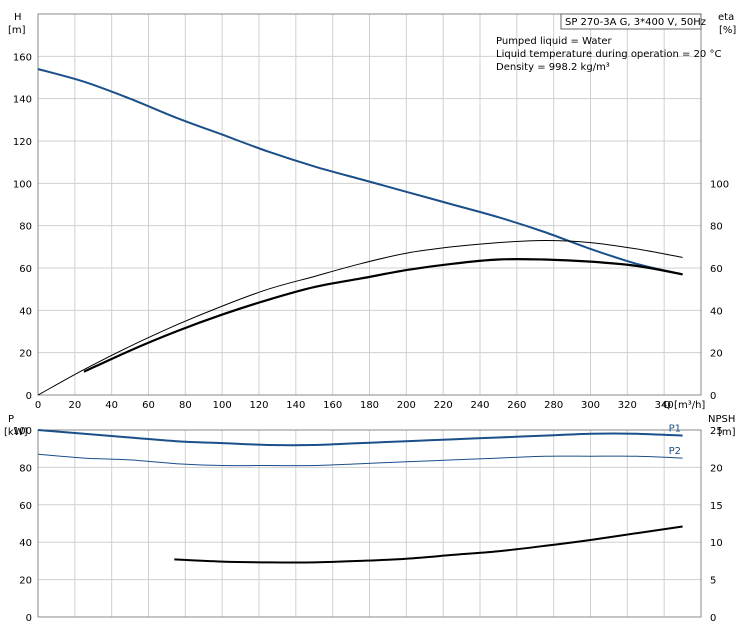 This screenshot has height=631, width=747. I want to click on top-x-tick-label: 240, so click(479, 405).